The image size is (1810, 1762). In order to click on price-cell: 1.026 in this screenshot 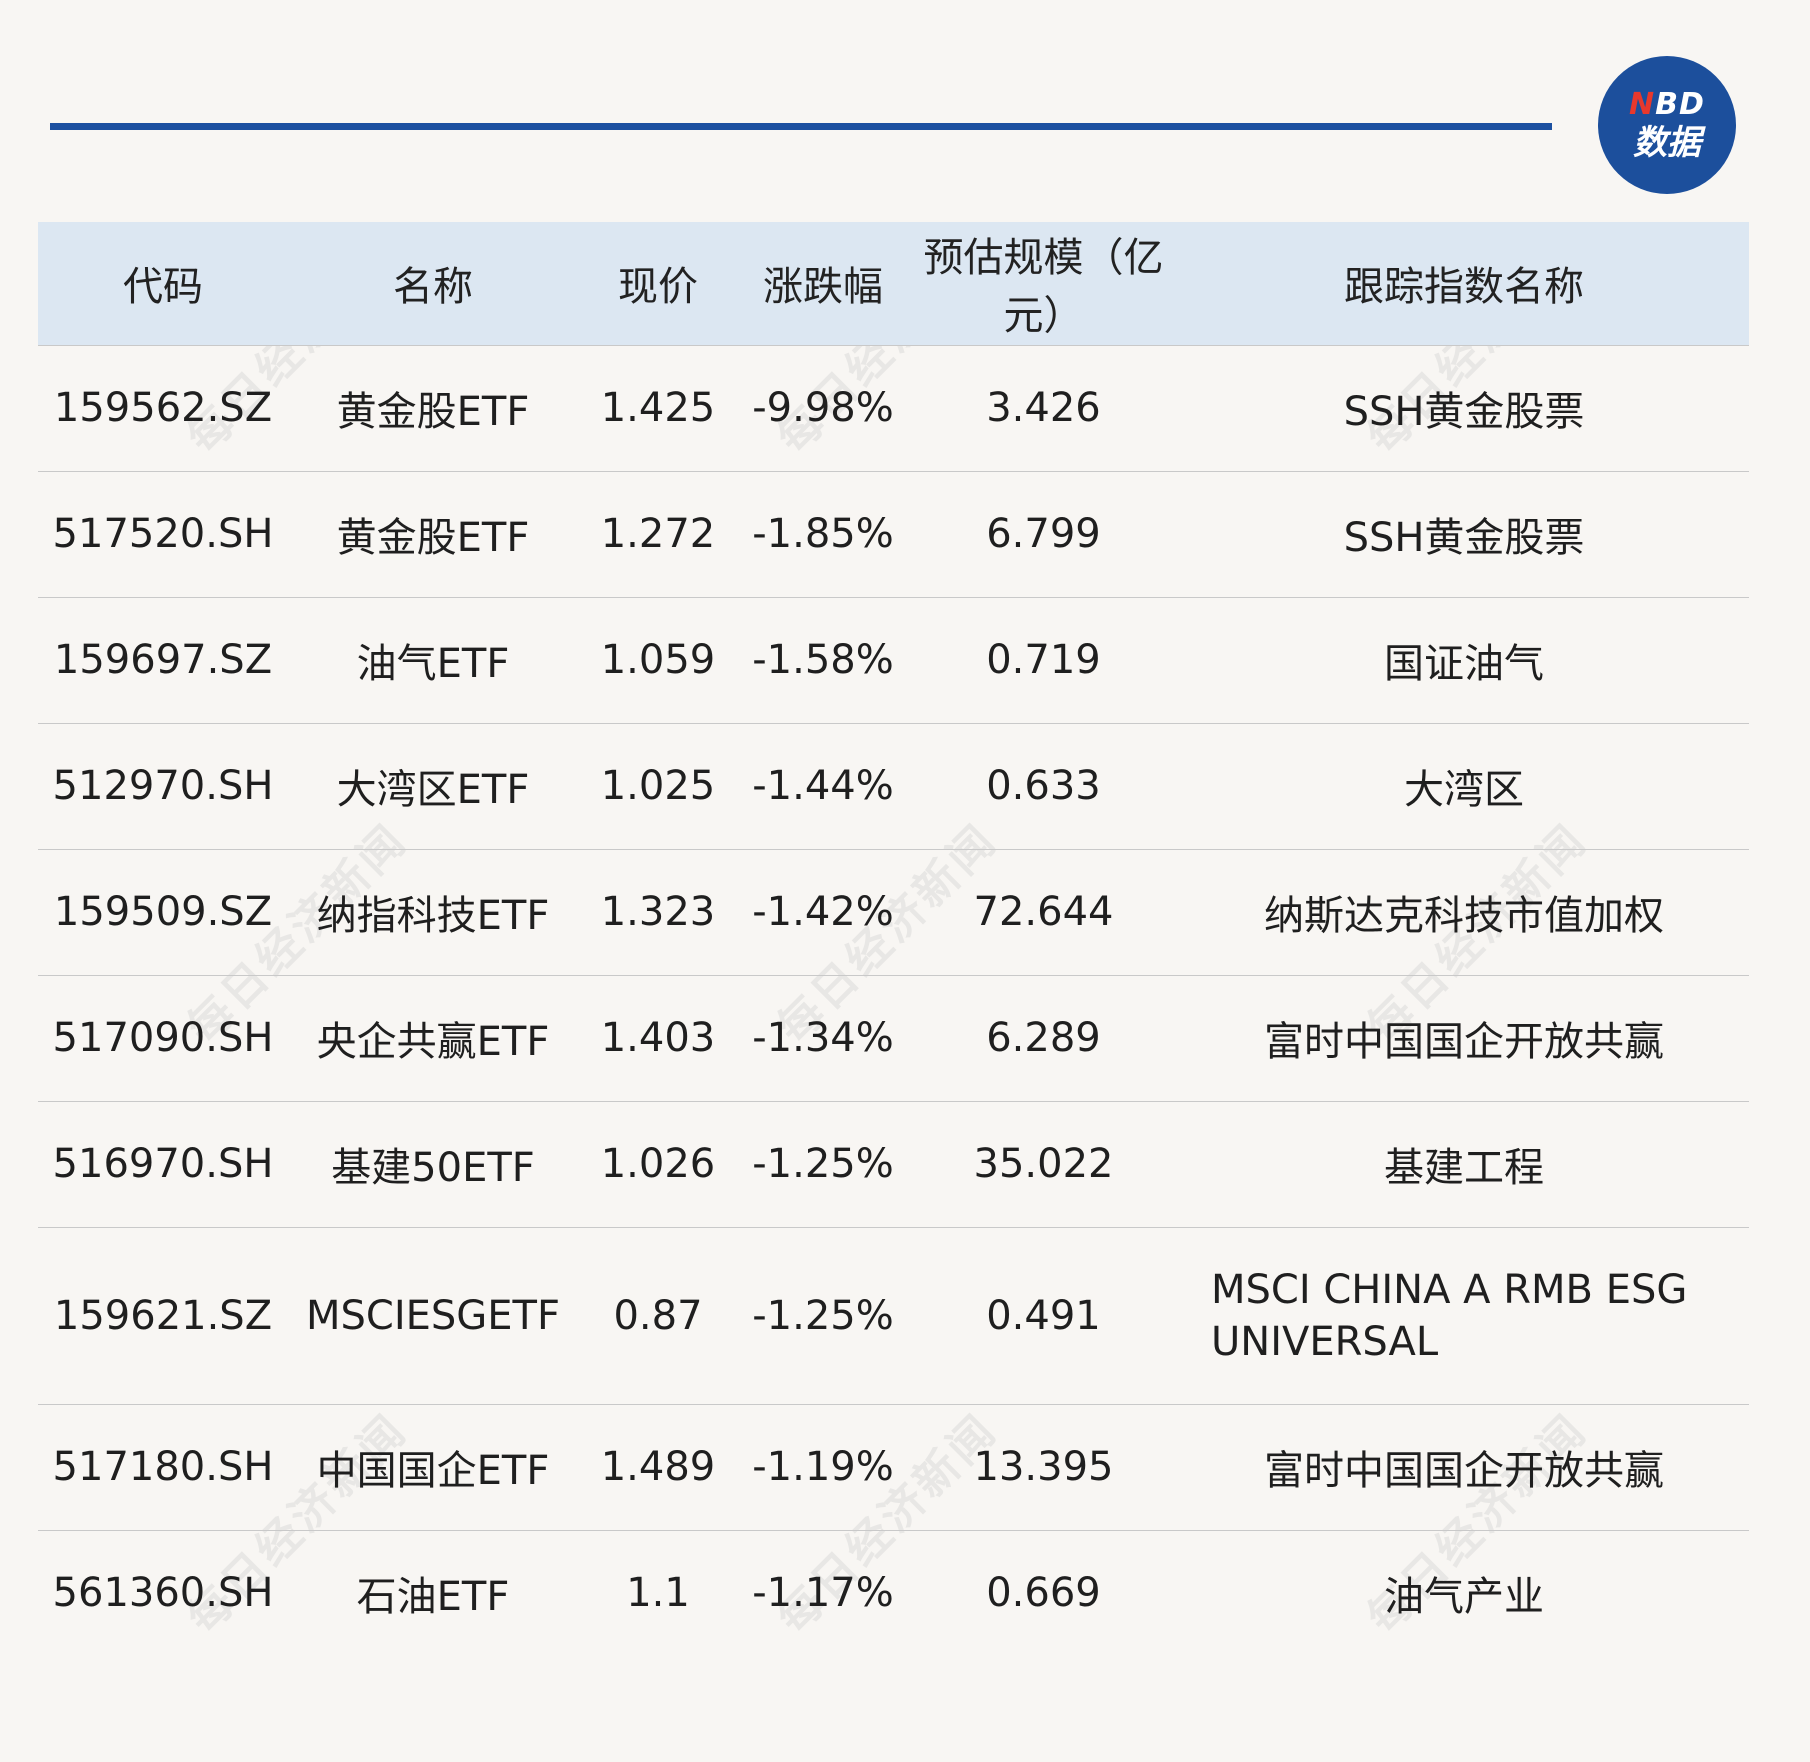, I will do `click(658, 1164)`.